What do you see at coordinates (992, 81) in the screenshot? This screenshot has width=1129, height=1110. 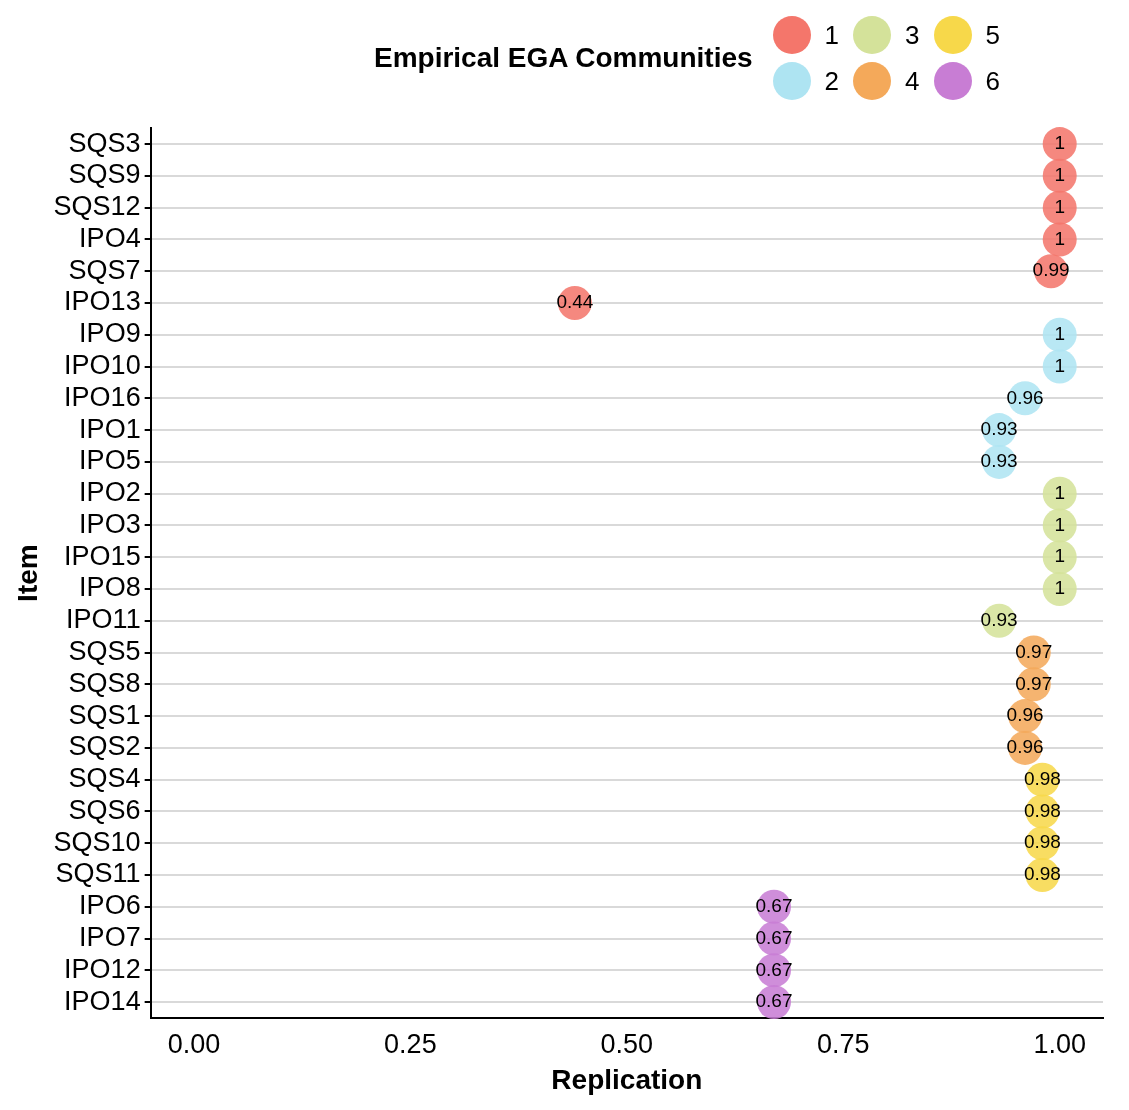 I see `legend-label: 6` at bounding box center [992, 81].